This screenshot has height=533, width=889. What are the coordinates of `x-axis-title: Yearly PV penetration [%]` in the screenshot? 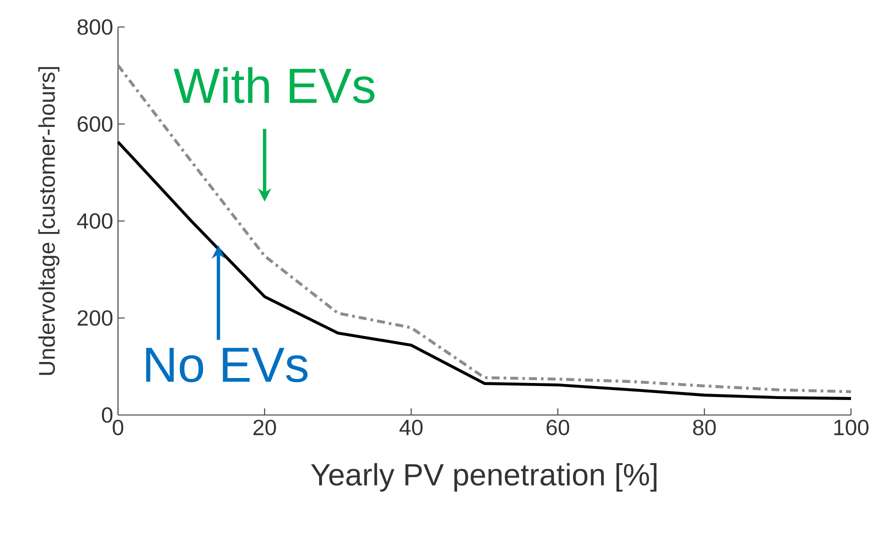 It's located at (483, 477).